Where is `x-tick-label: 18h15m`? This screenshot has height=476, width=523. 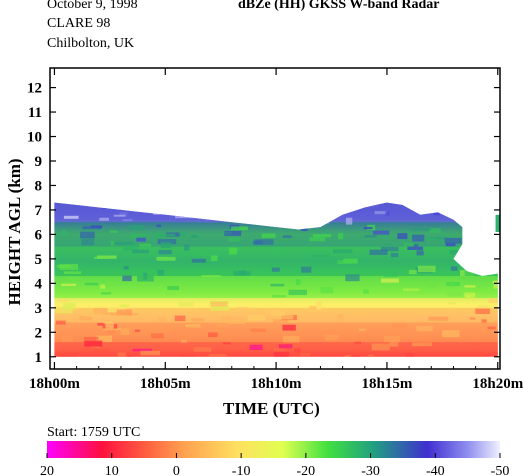
x-tick-label: 18h15m is located at coordinates (387, 384).